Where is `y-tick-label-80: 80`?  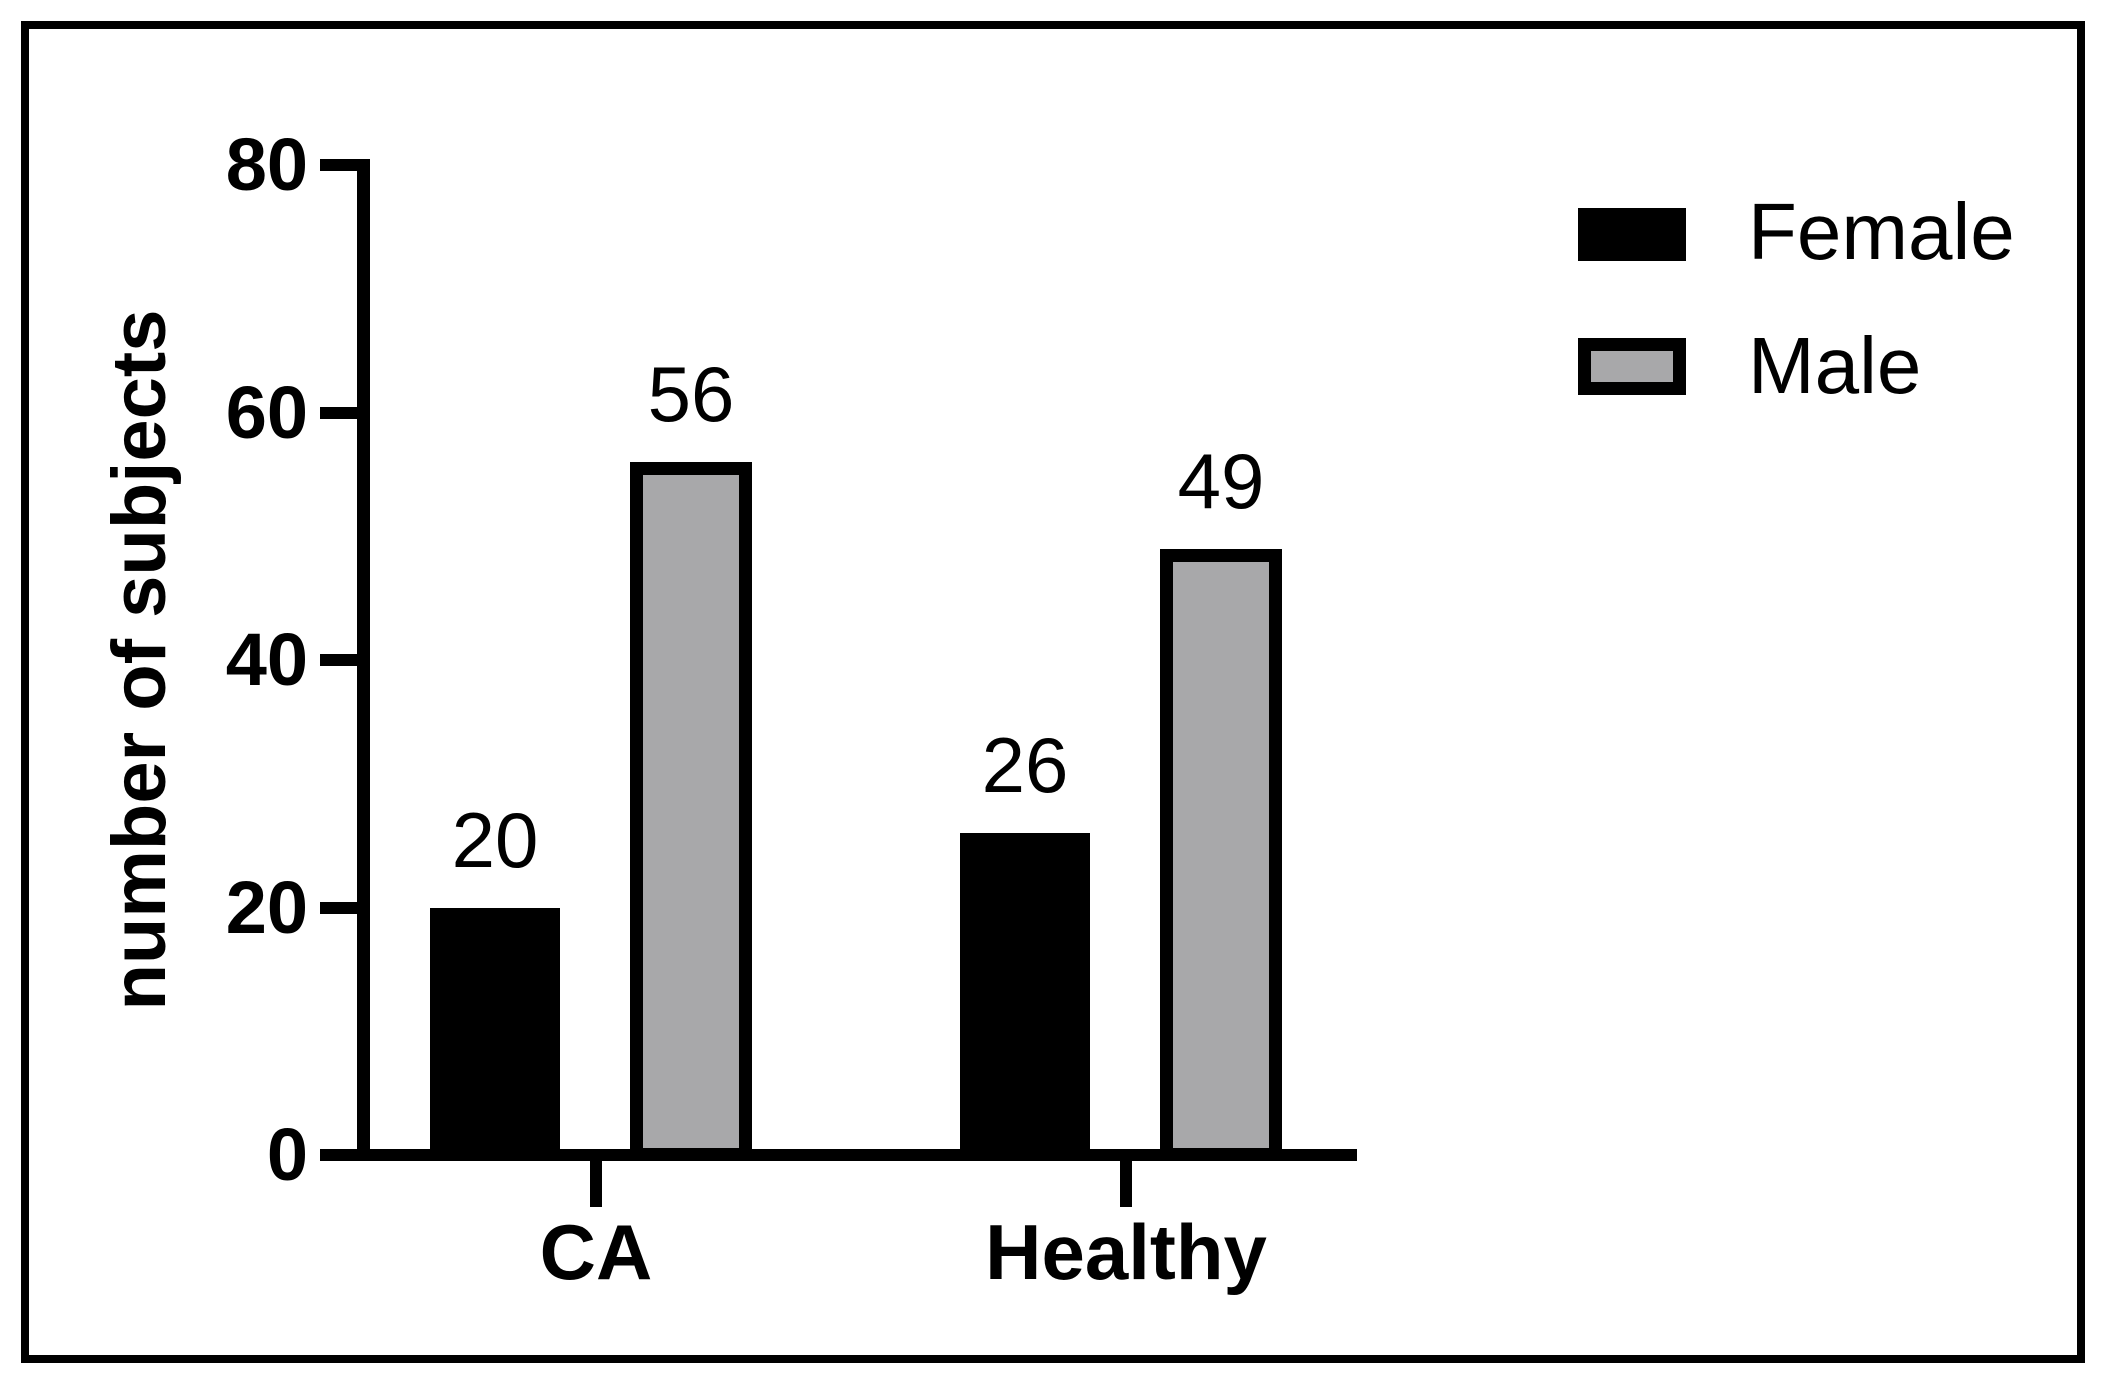 y-tick-label-80: 80 is located at coordinates (266, 164).